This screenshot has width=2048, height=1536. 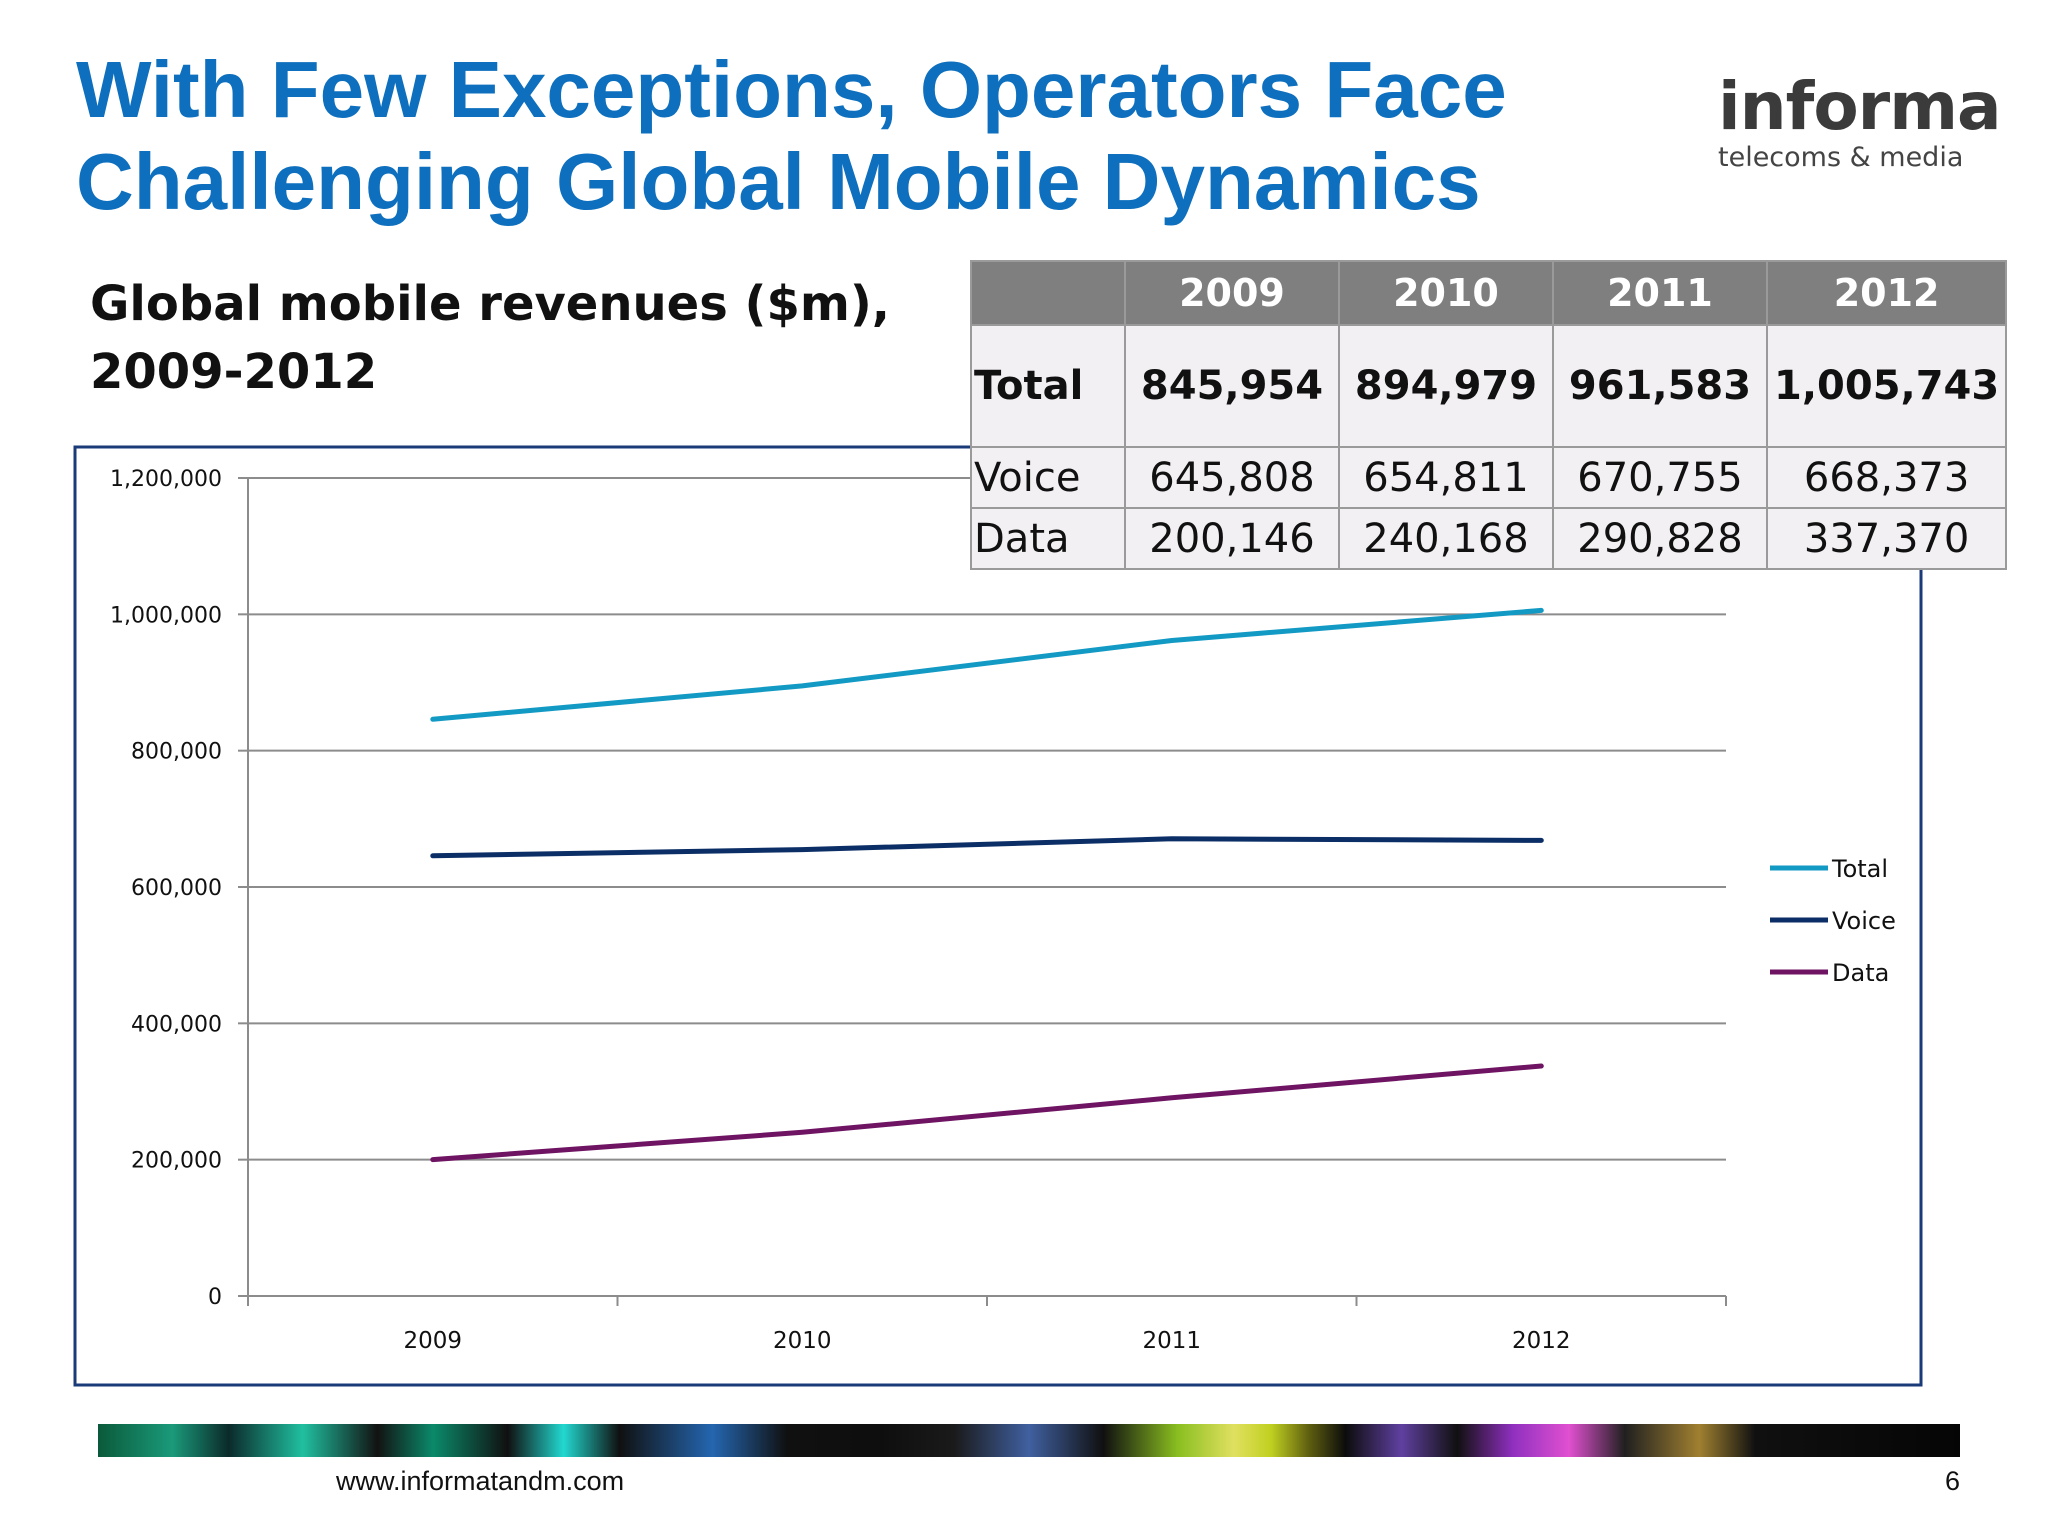 I want to click on table-row-label: Voice, so click(x=1048, y=477).